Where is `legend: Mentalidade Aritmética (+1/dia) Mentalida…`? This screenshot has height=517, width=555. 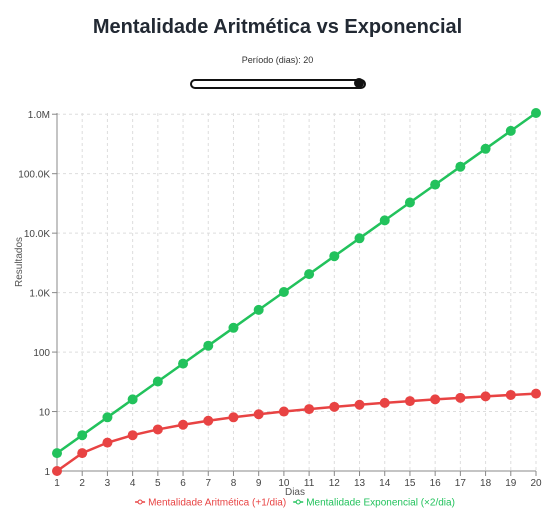 legend: Mentalidade Aritmética (+1/dia) Mentalida… is located at coordinates (295, 503).